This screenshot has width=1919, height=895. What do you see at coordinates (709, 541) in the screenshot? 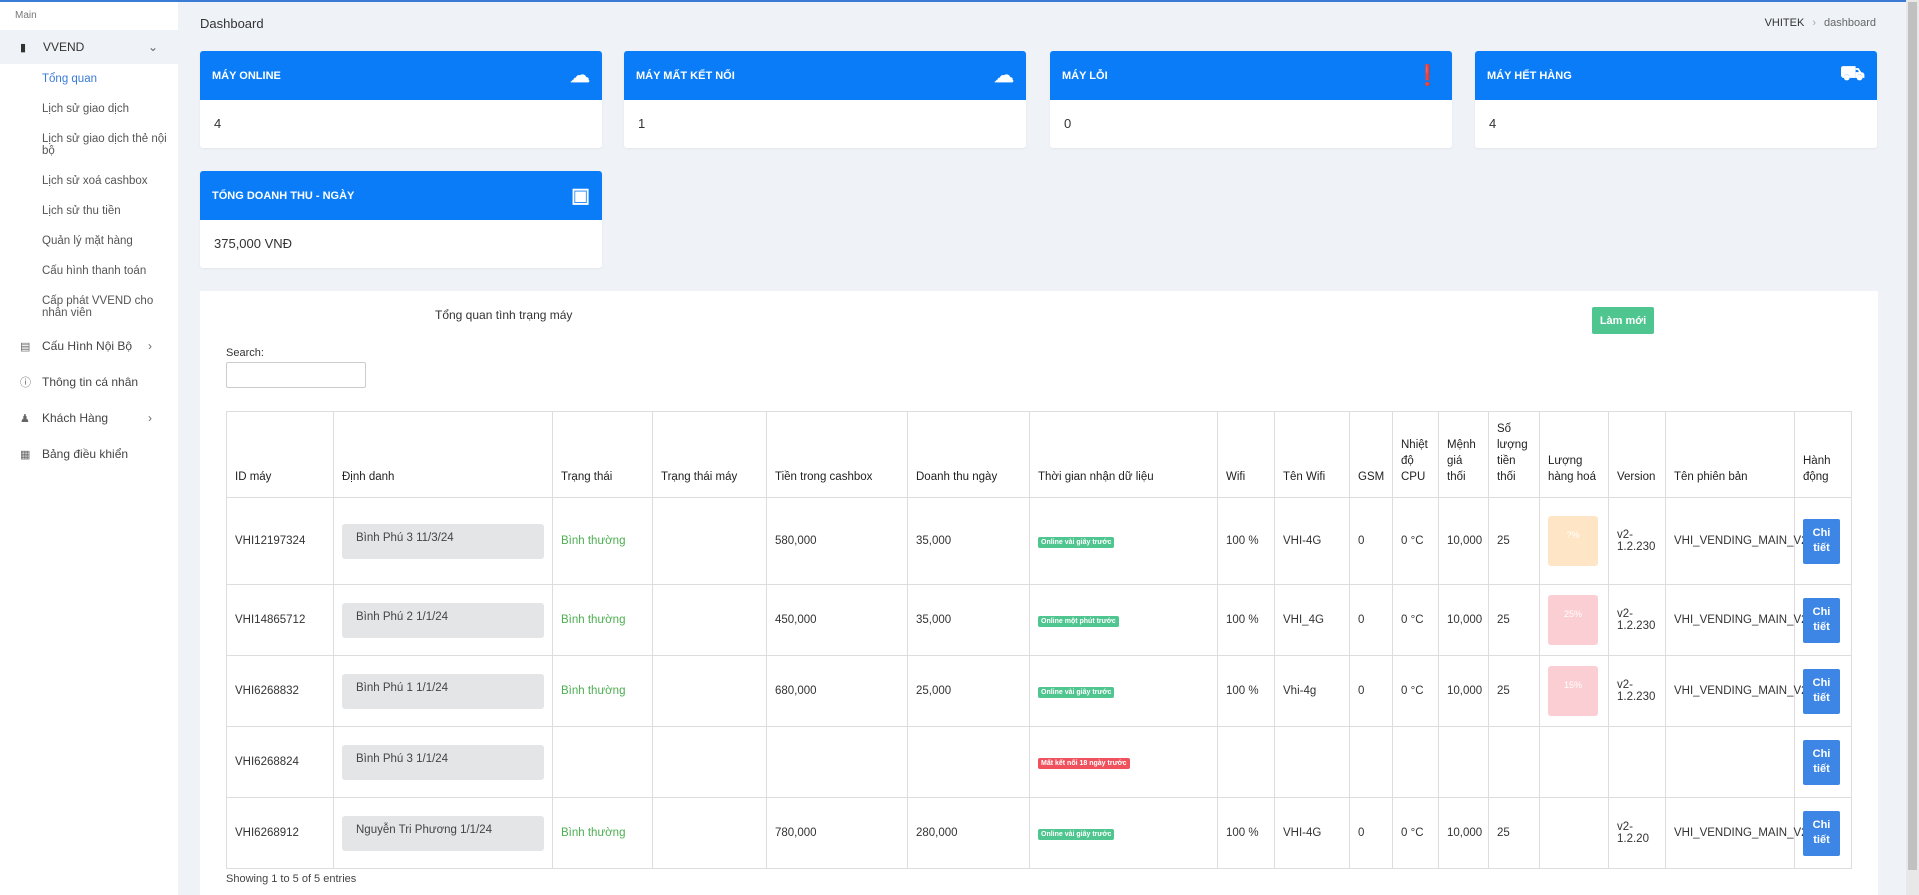
I see `machine-status` at bounding box center [709, 541].